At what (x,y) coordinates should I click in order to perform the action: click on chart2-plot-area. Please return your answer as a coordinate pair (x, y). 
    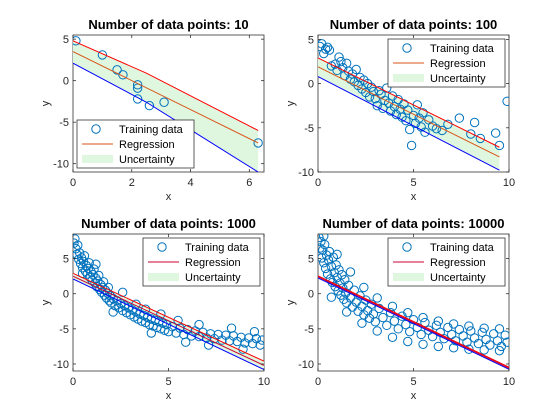
    Looking at the image, I should click on (168, 302).